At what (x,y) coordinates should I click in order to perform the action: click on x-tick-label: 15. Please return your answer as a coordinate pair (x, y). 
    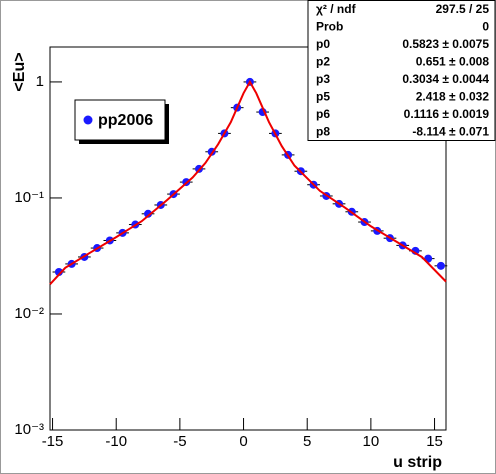
    Looking at the image, I should click on (434, 441).